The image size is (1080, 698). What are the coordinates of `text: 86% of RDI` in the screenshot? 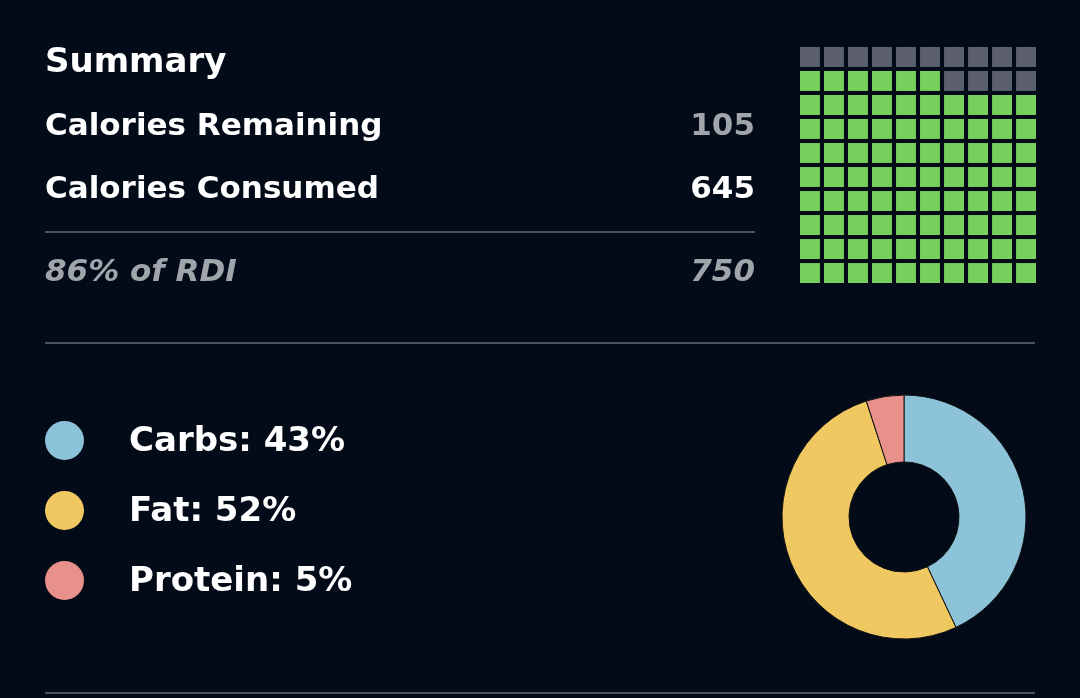 It's located at (141, 270).